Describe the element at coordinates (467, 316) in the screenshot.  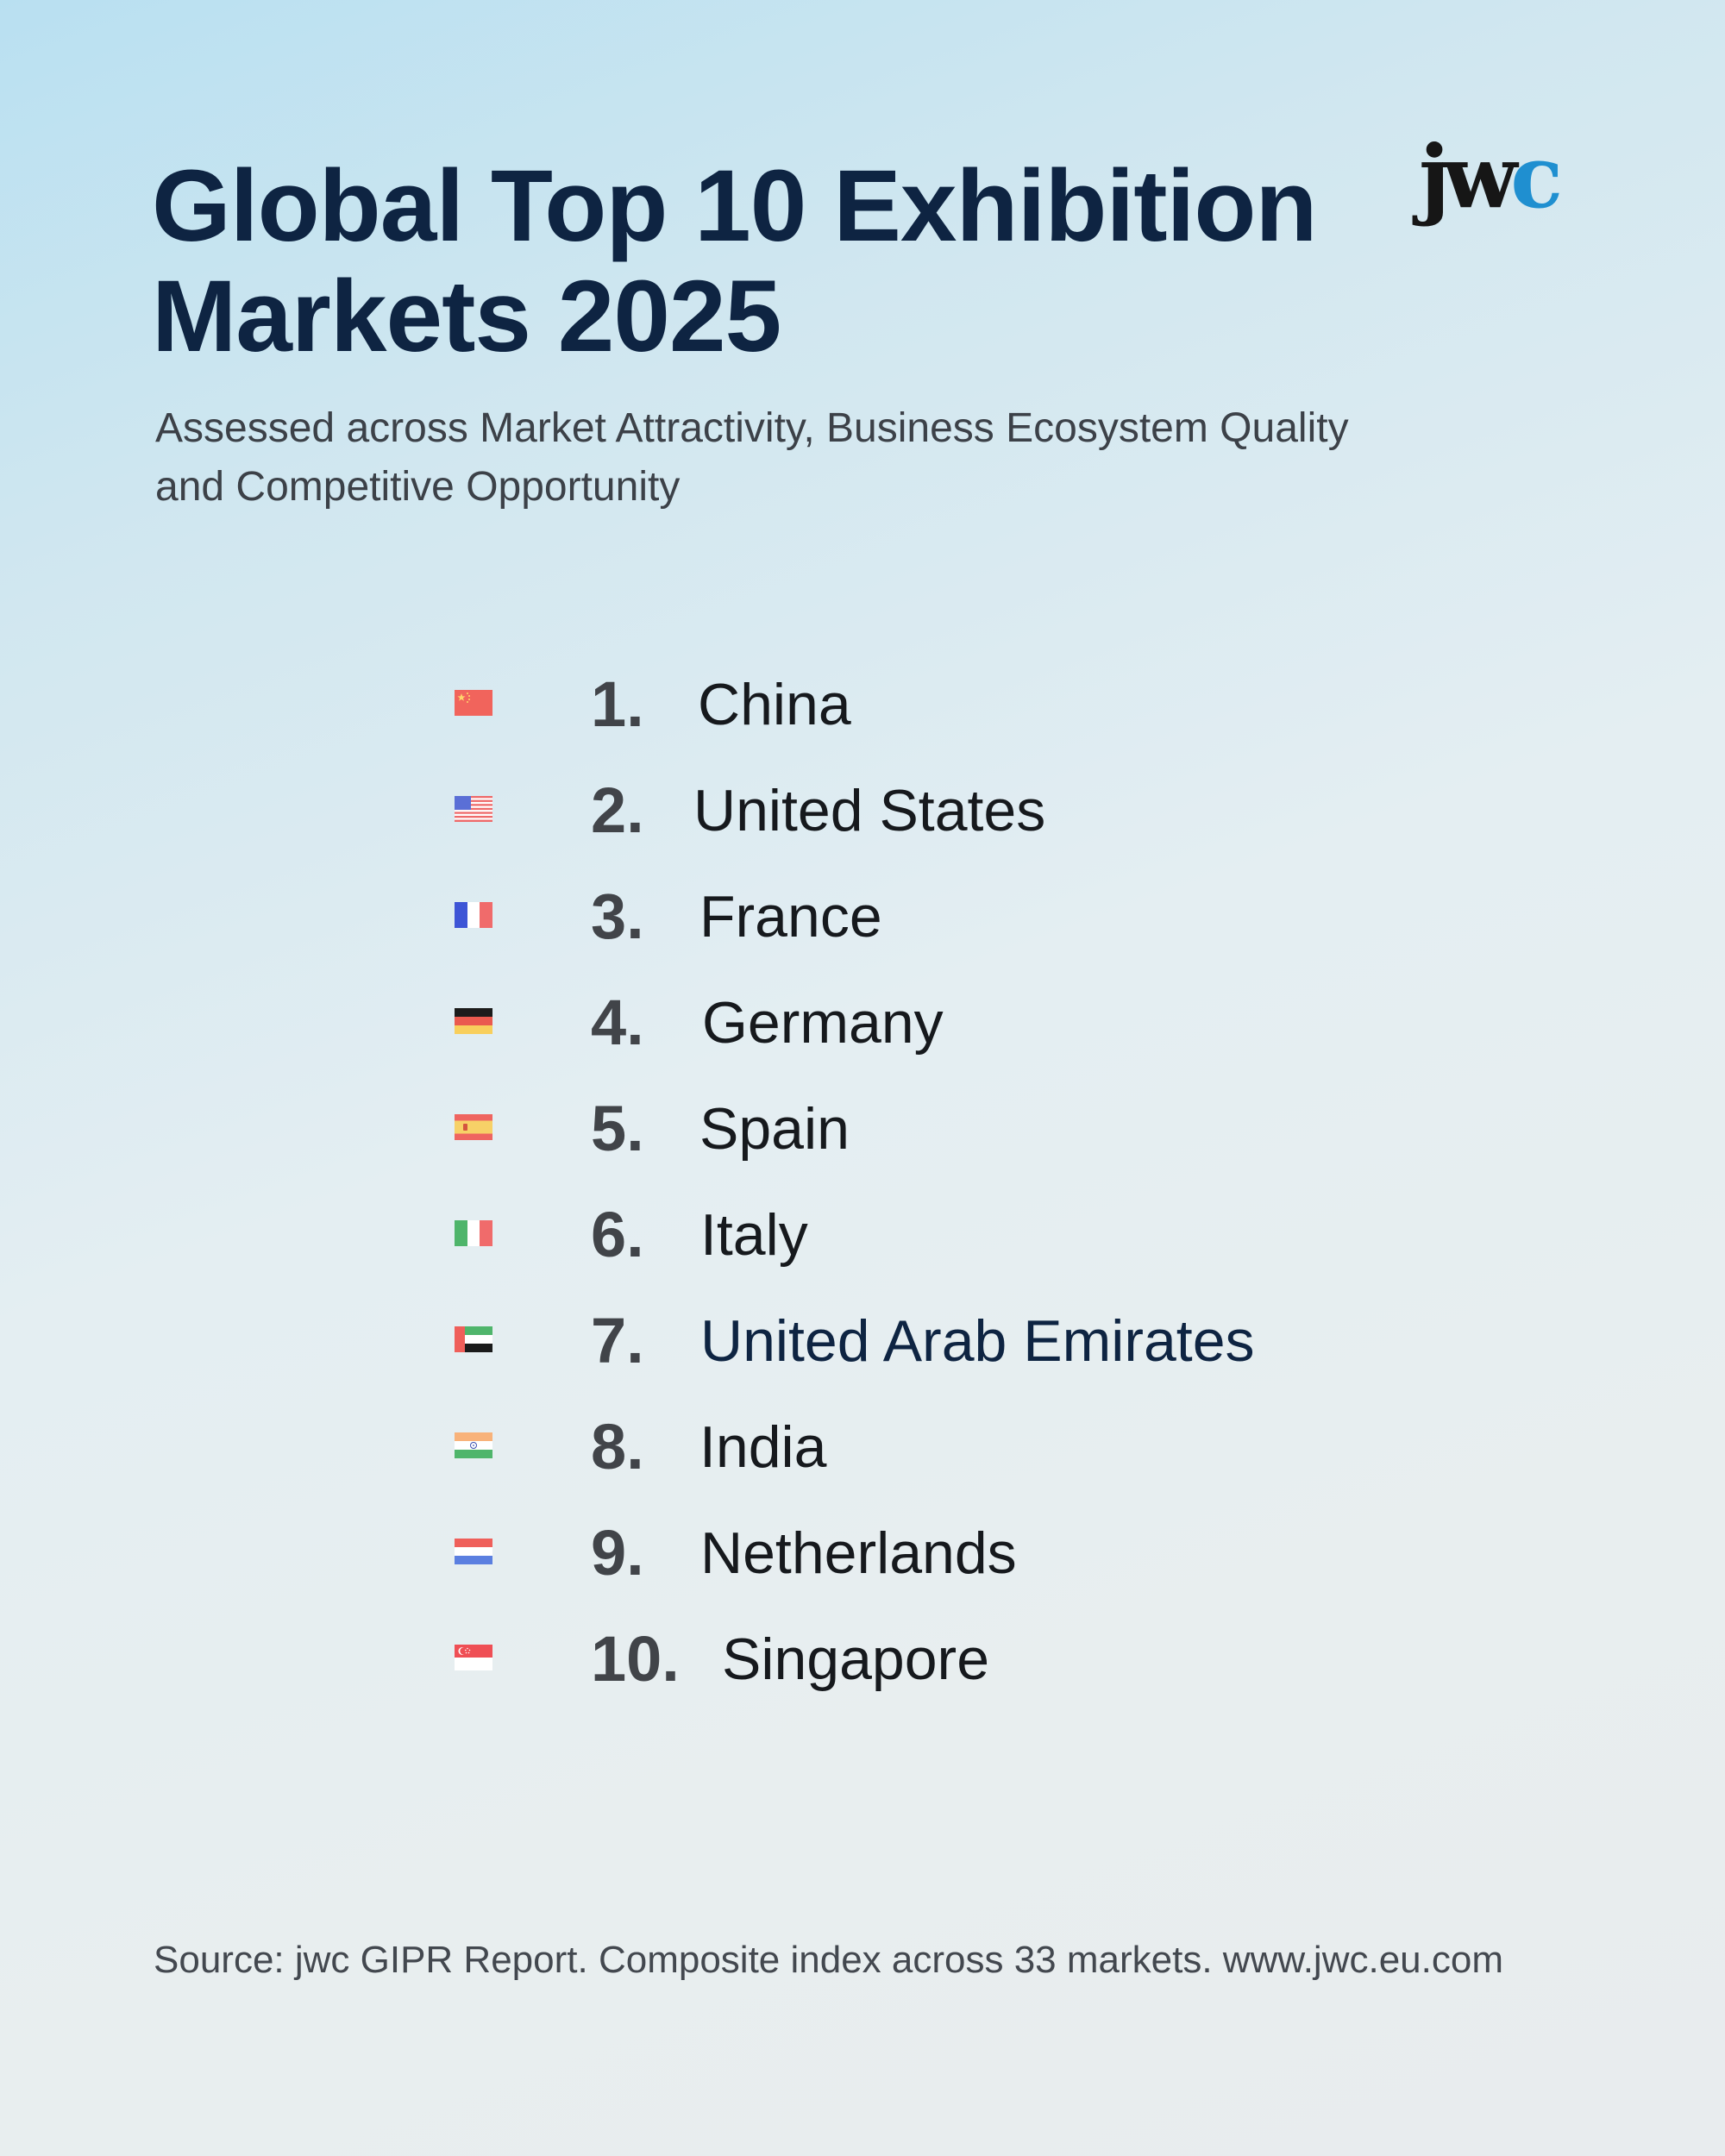
I see `title-line-2: Markets 2025` at that location.